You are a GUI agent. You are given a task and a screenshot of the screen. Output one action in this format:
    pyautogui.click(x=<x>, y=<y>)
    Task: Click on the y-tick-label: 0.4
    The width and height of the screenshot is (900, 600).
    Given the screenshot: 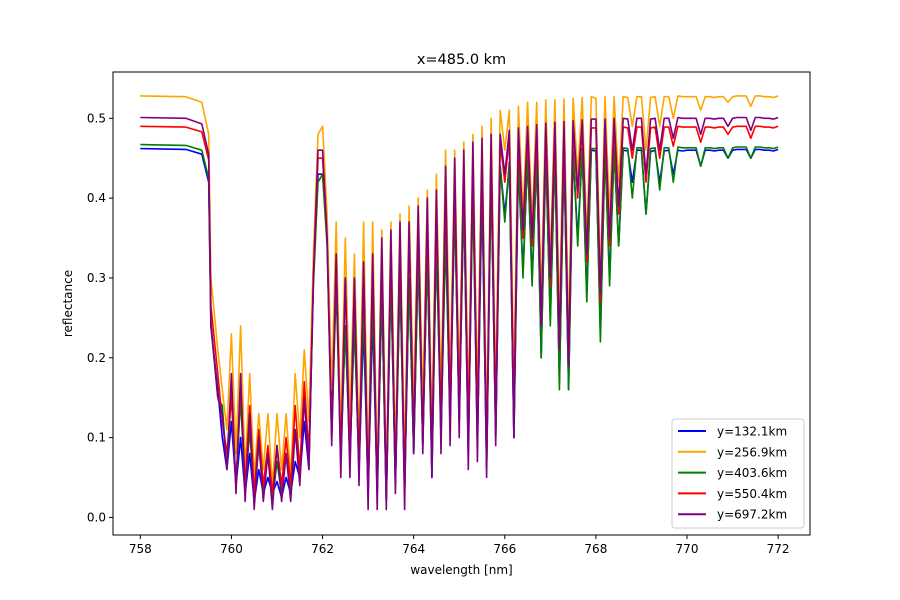 What is the action you would take?
    pyautogui.click(x=96, y=198)
    